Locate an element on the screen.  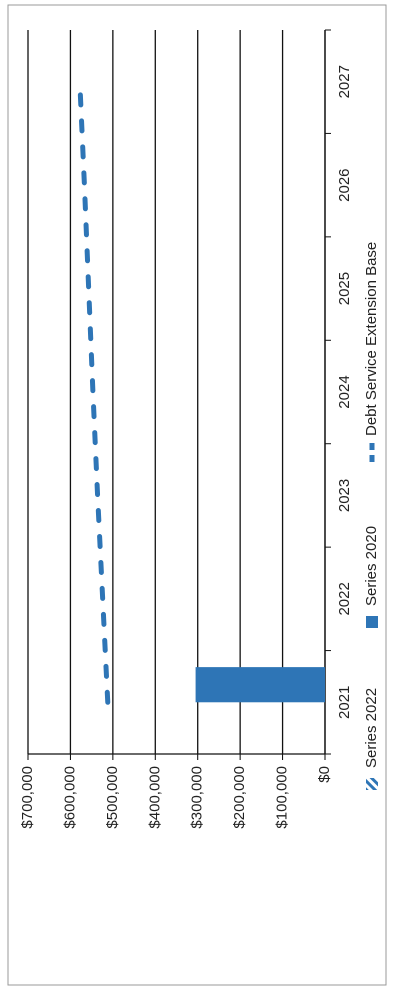
y-tick-label: $400,000 is located at coordinates (154, 797).